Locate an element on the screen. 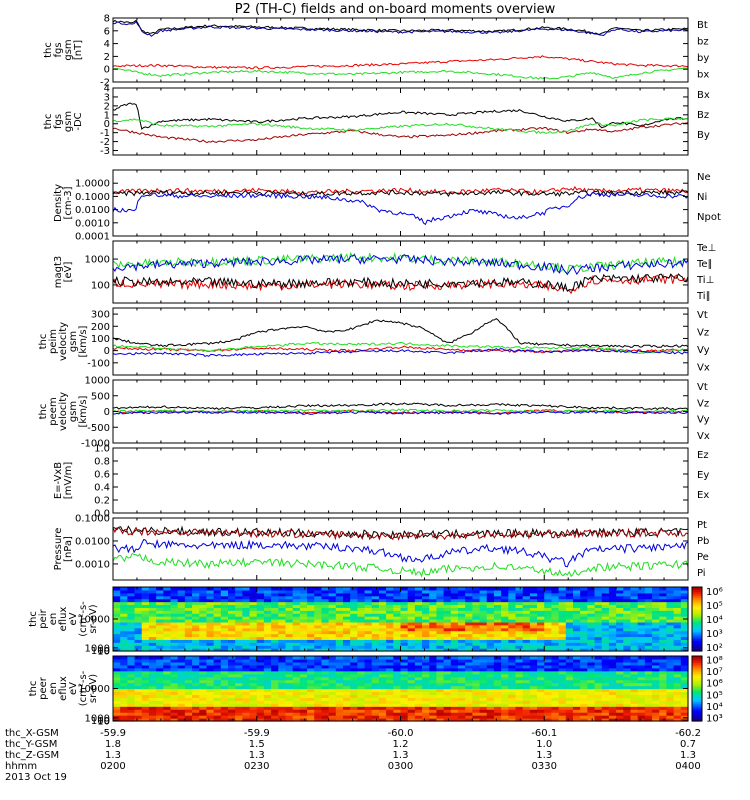  y-axis-label: thc is located at coordinates (48, 50).